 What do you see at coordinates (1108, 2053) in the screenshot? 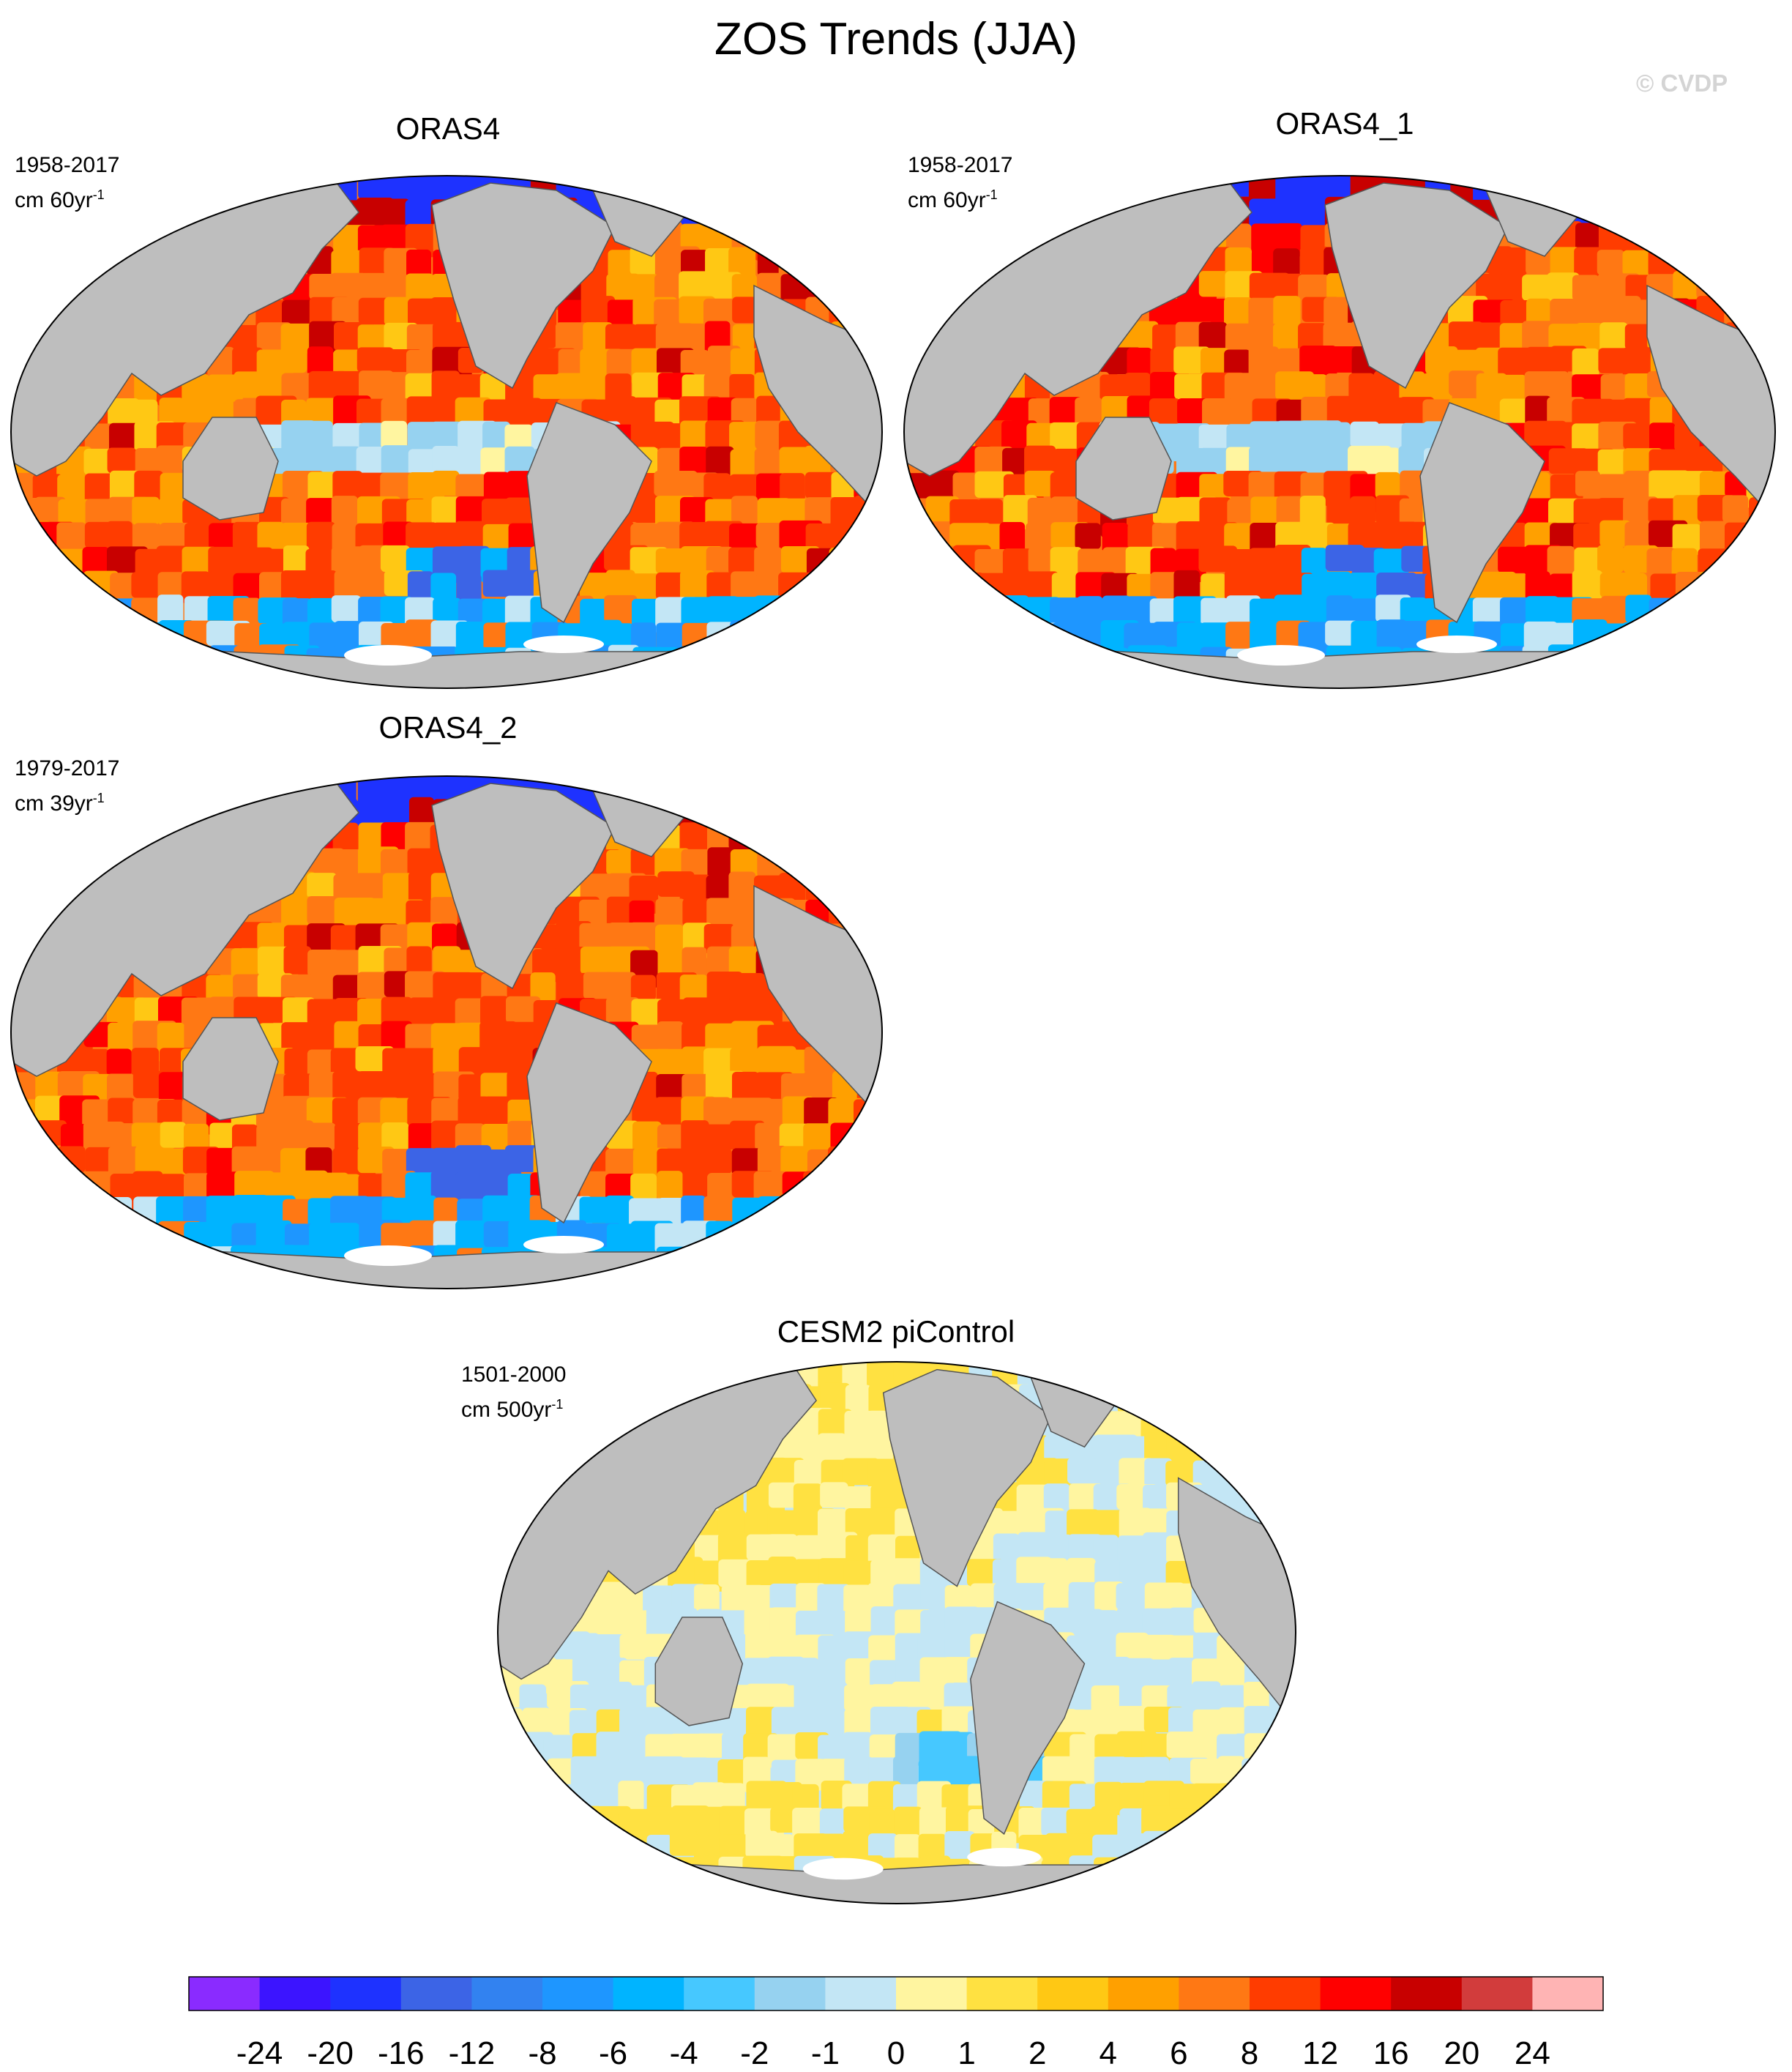
I see `colorbar-tick-label: 4` at bounding box center [1108, 2053].